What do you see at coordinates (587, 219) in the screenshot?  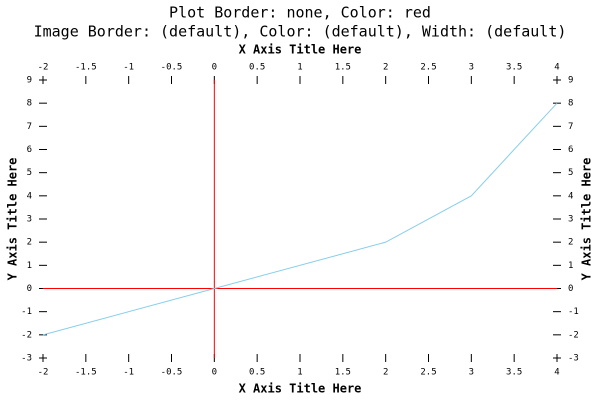 I see `y-axis-title-right: Y Axis Title Here` at bounding box center [587, 219].